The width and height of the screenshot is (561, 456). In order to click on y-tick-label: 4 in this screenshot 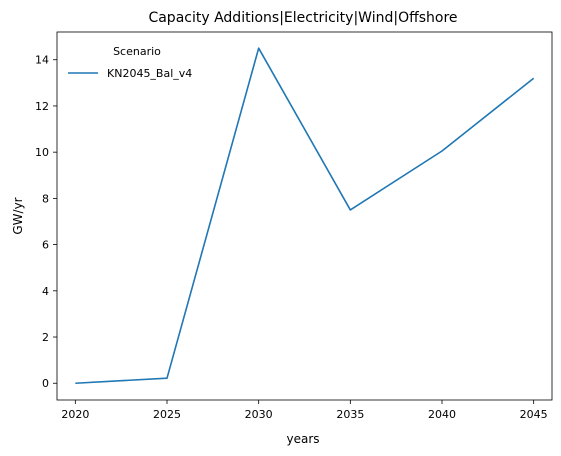, I will do `click(45, 291)`.